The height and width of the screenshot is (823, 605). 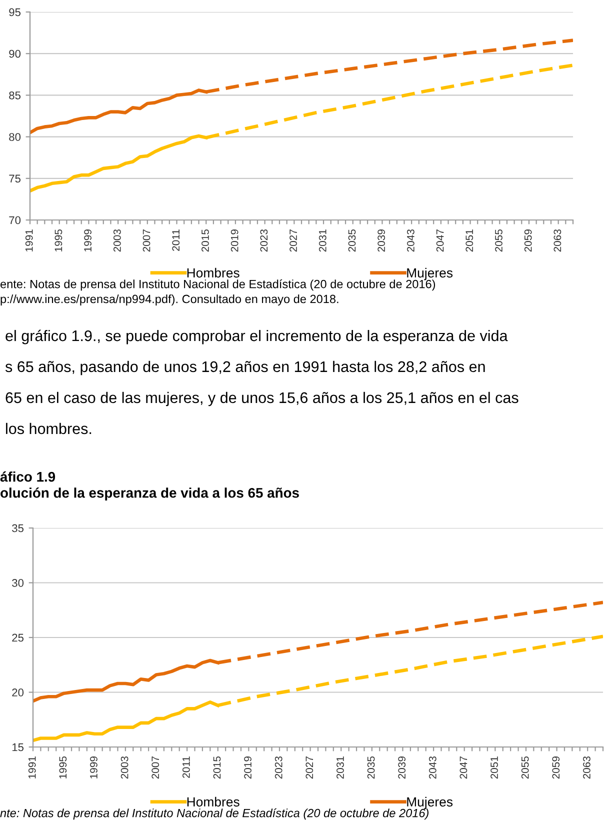 What do you see at coordinates (18, 583) in the screenshot?
I see `y-tick-label: 30` at bounding box center [18, 583].